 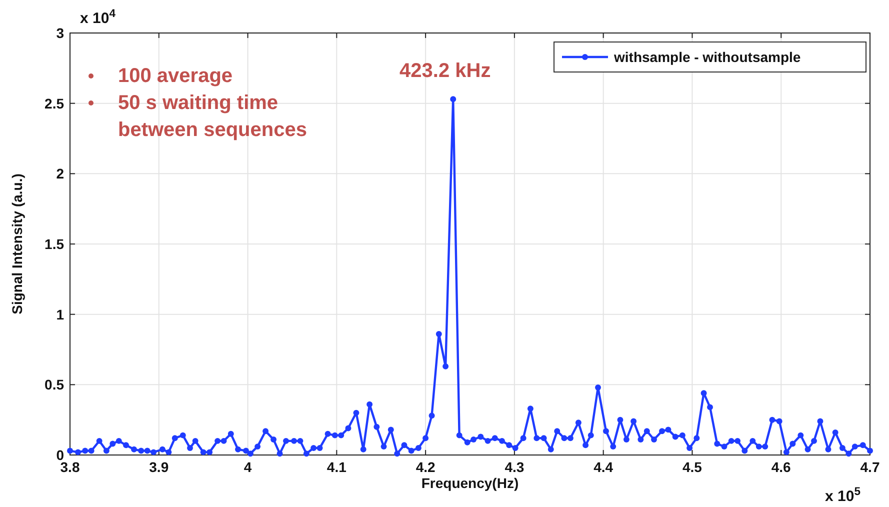 I want to click on y-tick-label: 0.5, so click(x=54, y=384).